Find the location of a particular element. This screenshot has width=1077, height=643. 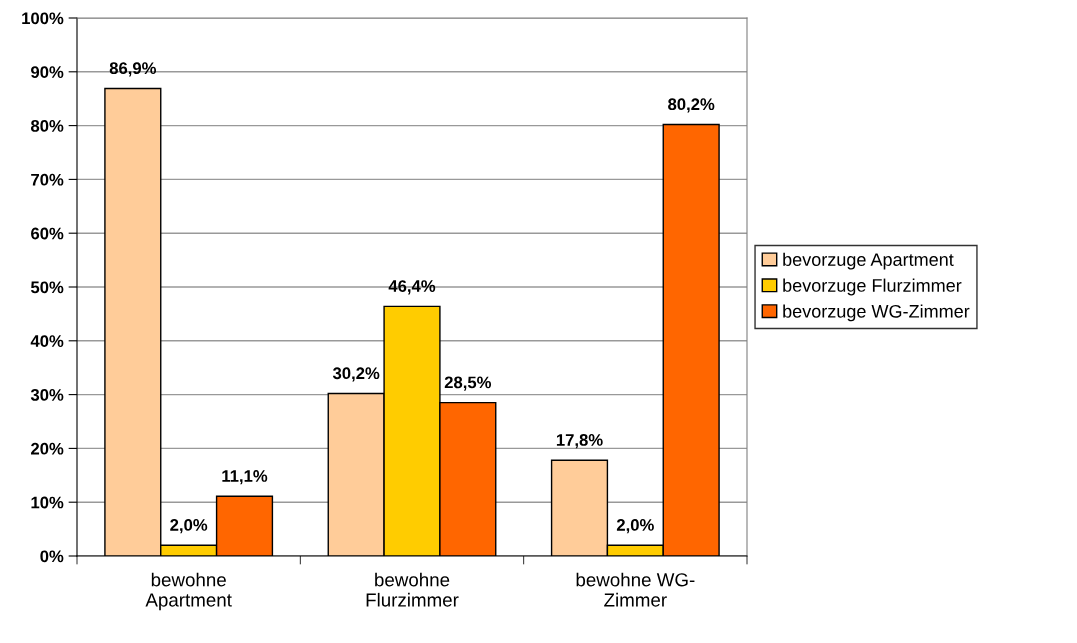

y-tick-label: 40% is located at coordinates (47, 341).